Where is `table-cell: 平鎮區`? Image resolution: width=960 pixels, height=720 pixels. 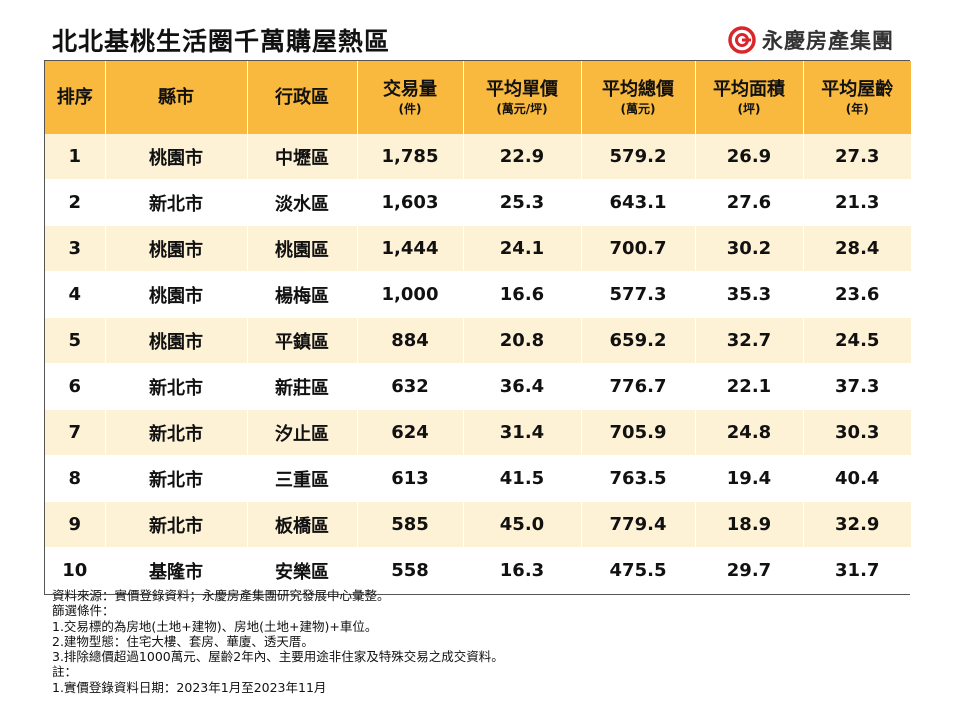 table-cell: 平鎮區 is located at coordinates (302, 340).